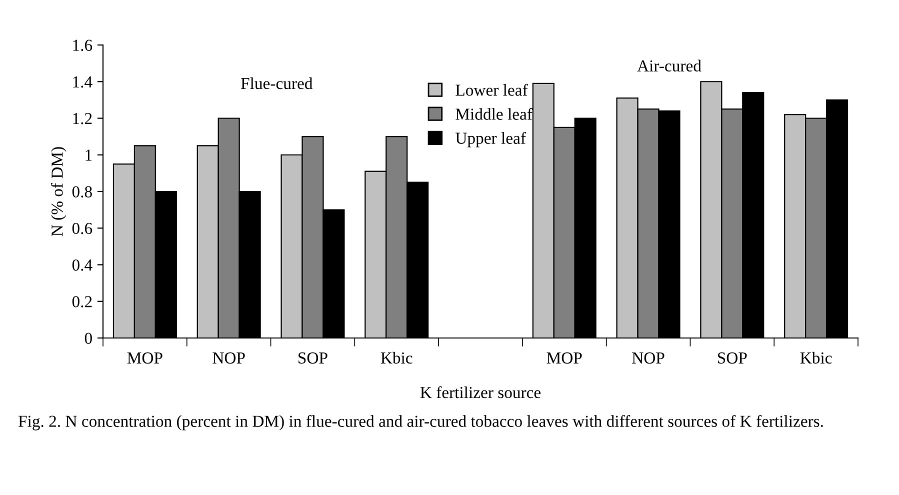 This screenshot has height=495, width=899. What do you see at coordinates (420, 422) in the screenshot?
I see `caption: Fig. 2. N concentration (percent in DM) in flue-cured and air-cured tobacco leaves with different sources of K fertilizers.` at bounding box center [420, 422].